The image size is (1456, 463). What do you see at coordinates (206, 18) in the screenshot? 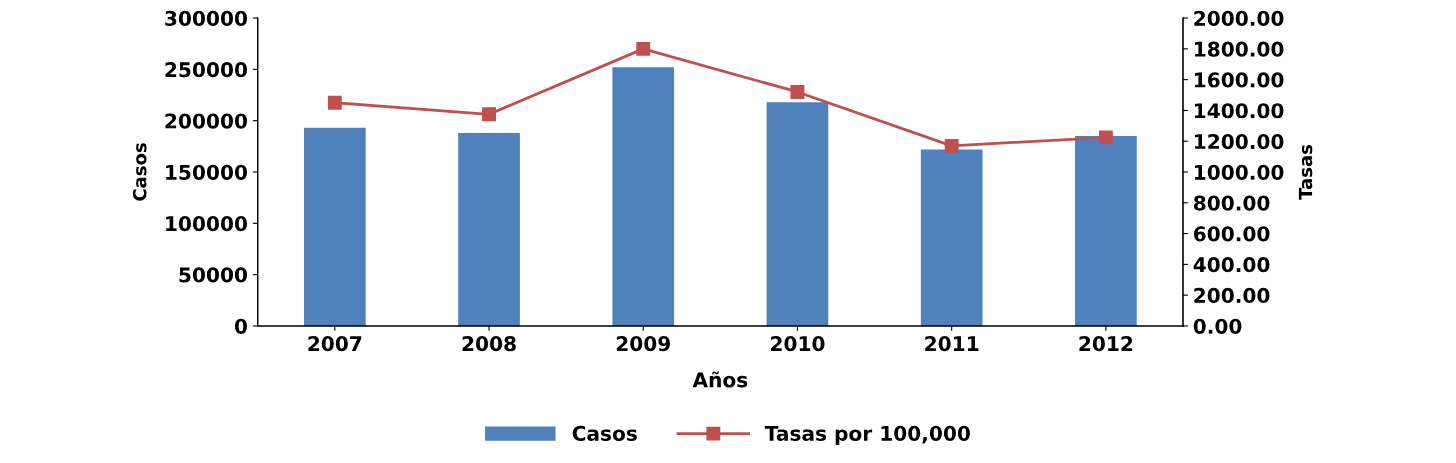
I see `y-tick-label: 300000` at bounding box center [206, 18].